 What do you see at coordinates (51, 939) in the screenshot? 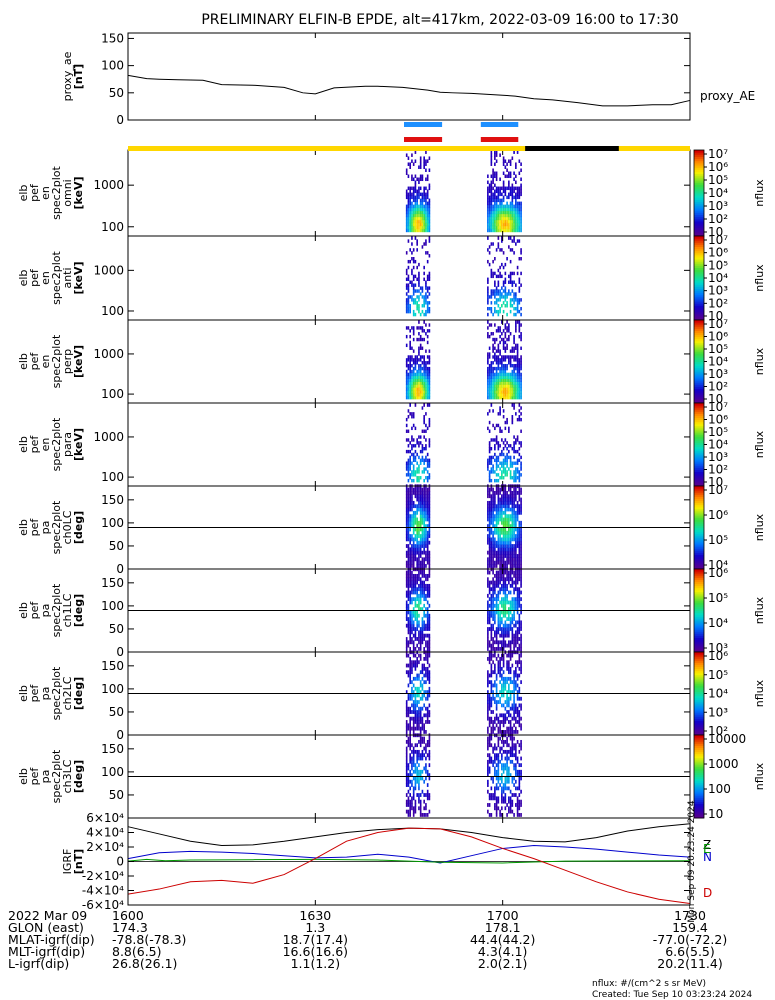
I see `table-row-label: MLAT-igrf(dip)` at bounding box center [51, 939].